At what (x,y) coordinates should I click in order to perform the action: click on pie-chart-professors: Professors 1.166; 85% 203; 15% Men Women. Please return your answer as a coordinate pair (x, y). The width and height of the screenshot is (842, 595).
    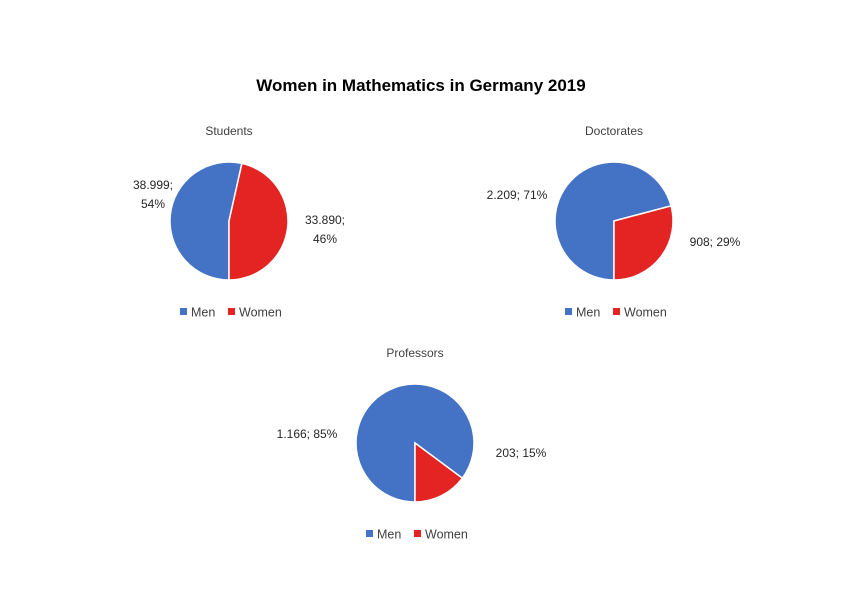
    Looking at the image, I should click on (412, 444).